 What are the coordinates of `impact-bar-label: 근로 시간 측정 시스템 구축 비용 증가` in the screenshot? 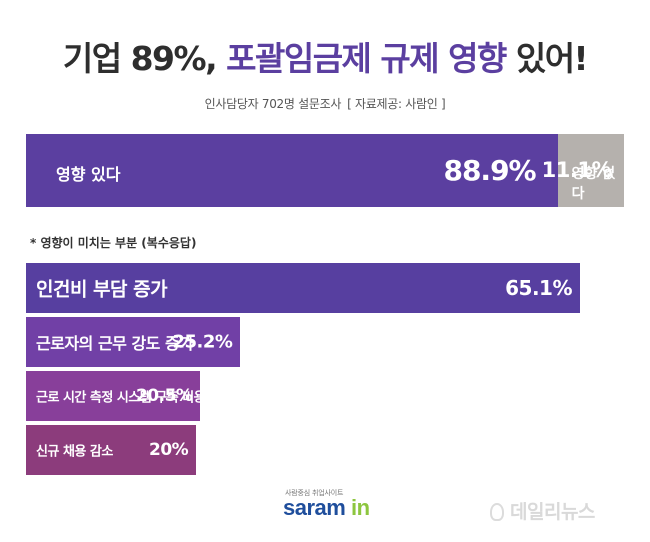 It's located at (134, 398).